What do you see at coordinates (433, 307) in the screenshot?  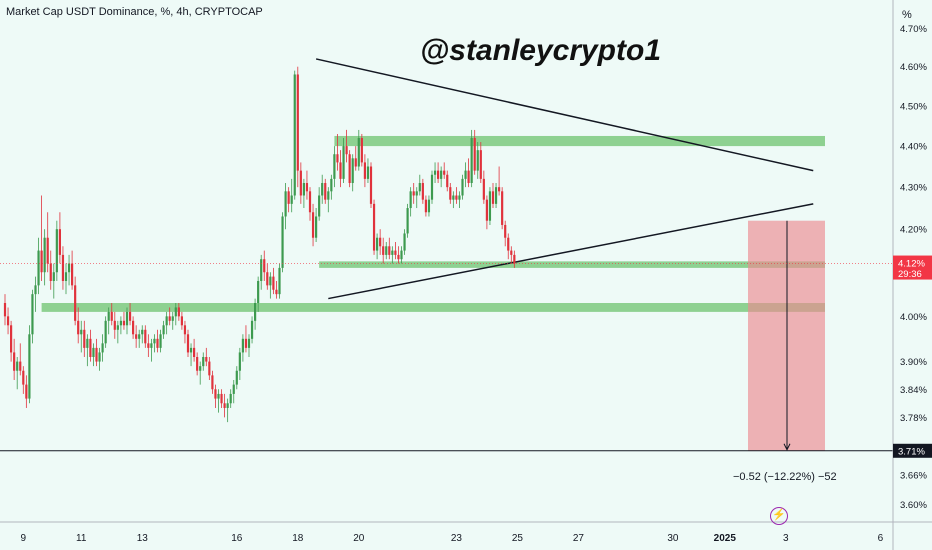 I see `zone-support-lower` at bounding box center [433, 307].